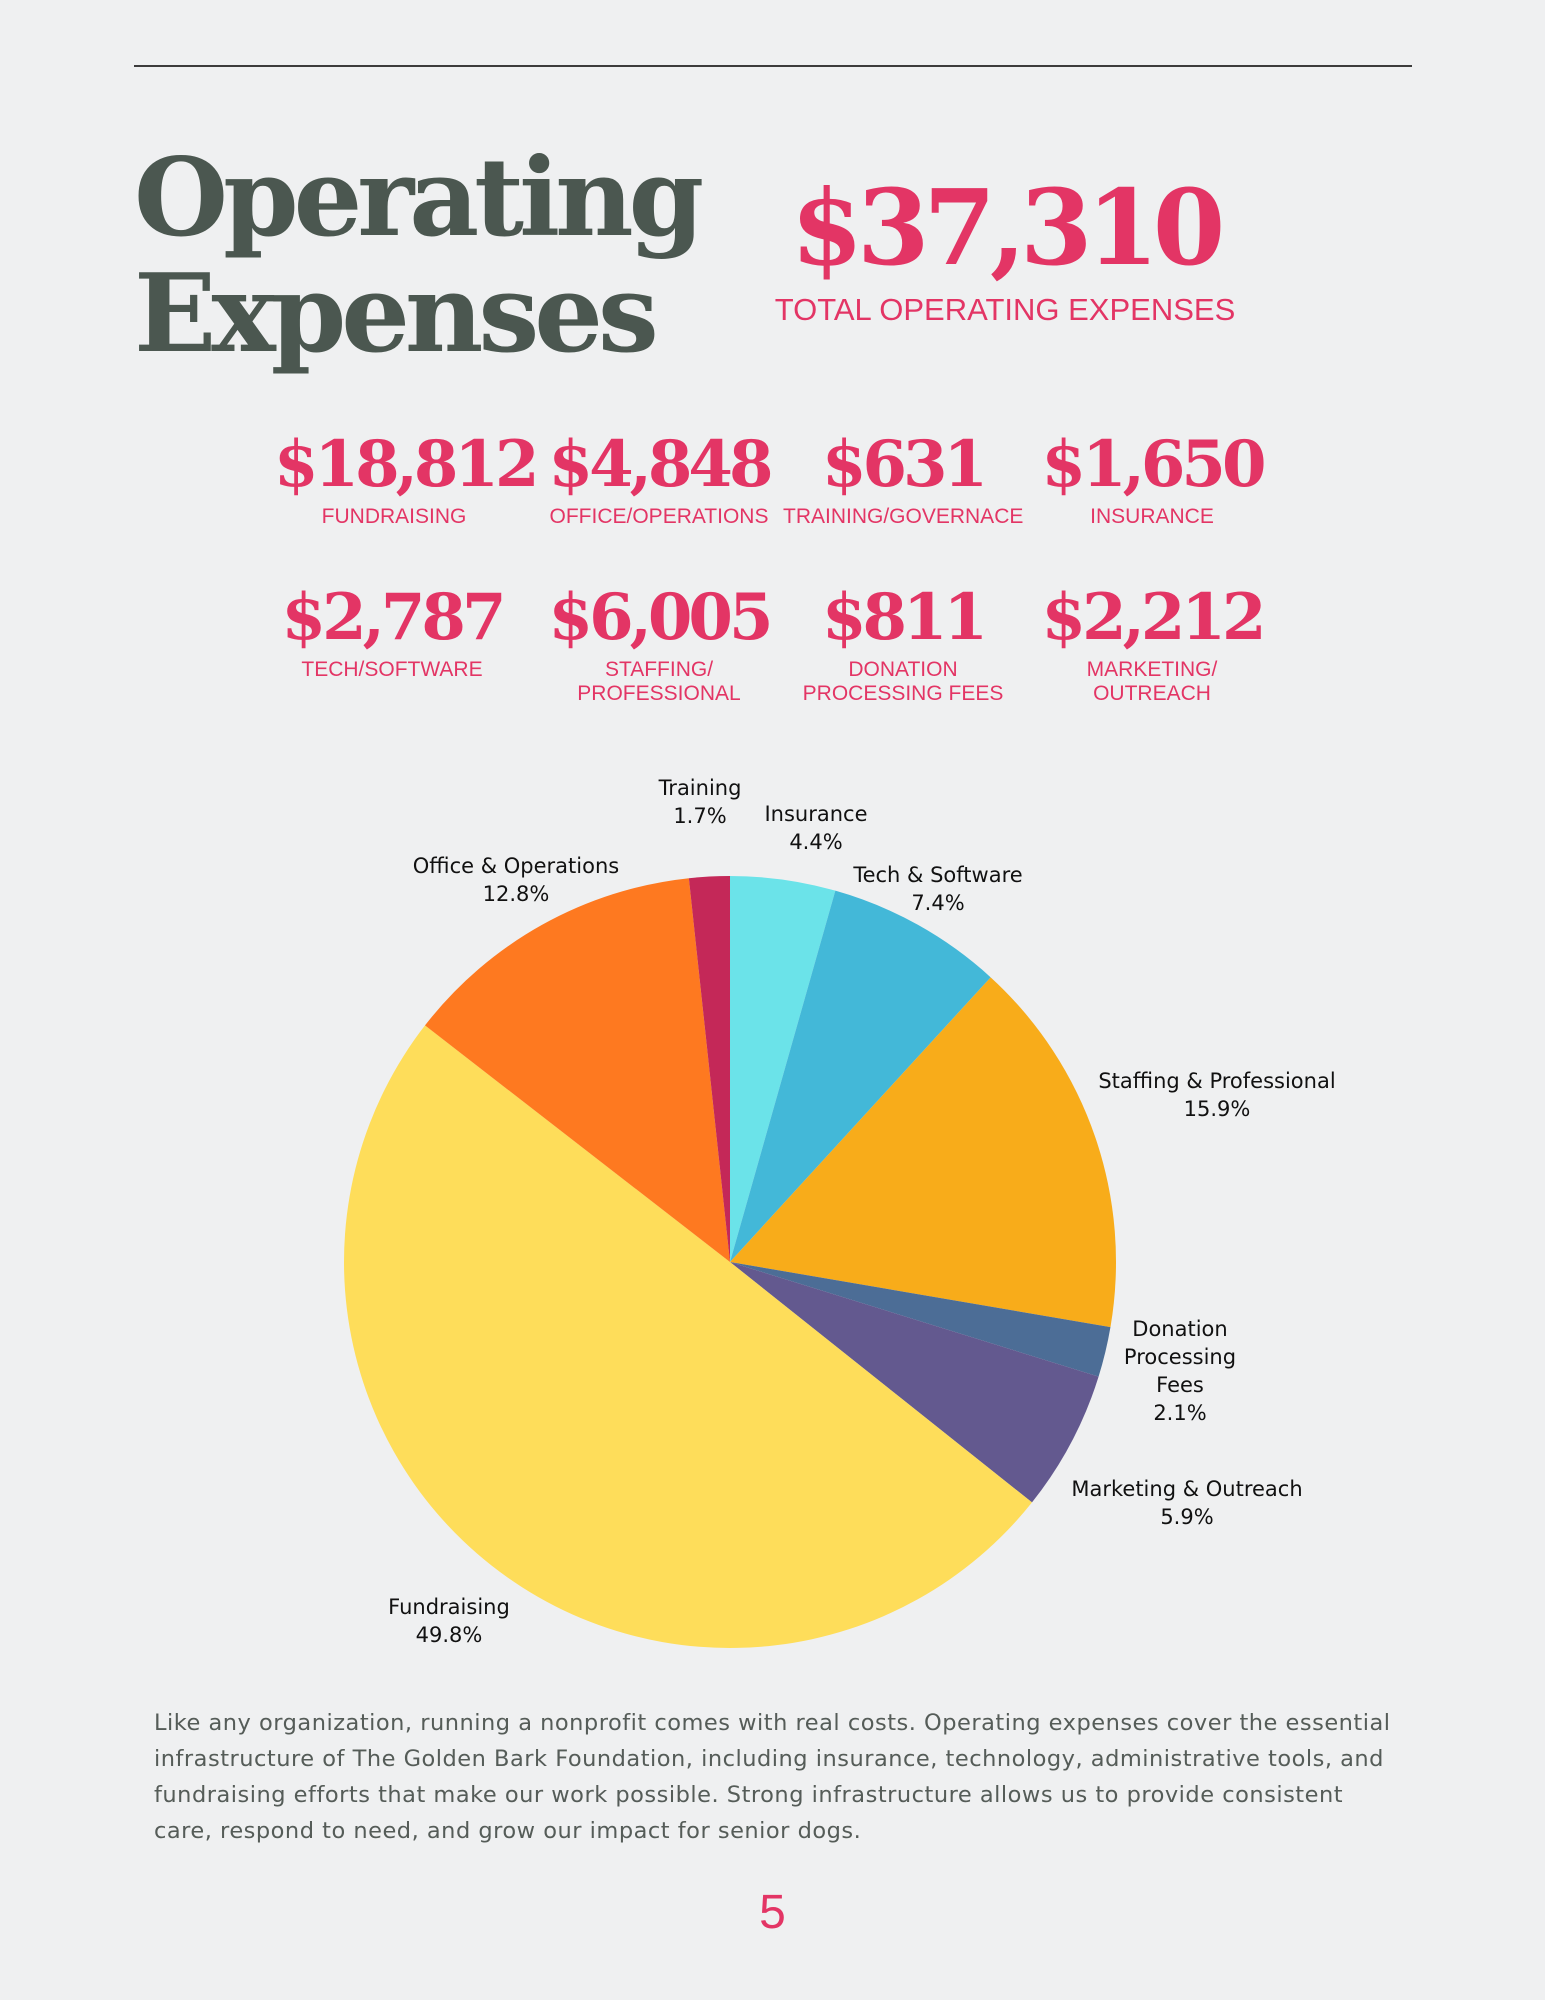  I want to click on stat-label: DONATION PROCESSING FEES, so click(903, 681).